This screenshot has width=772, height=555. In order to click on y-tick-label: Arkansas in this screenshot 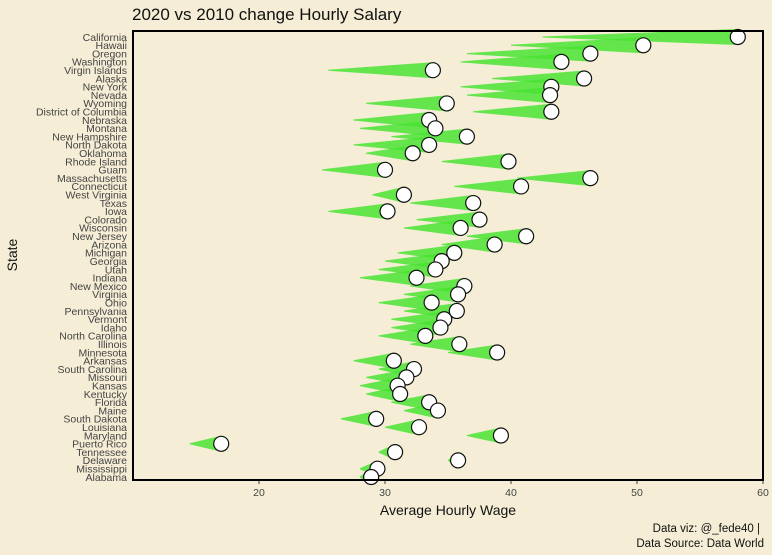, I will do `click(105, 362)`.